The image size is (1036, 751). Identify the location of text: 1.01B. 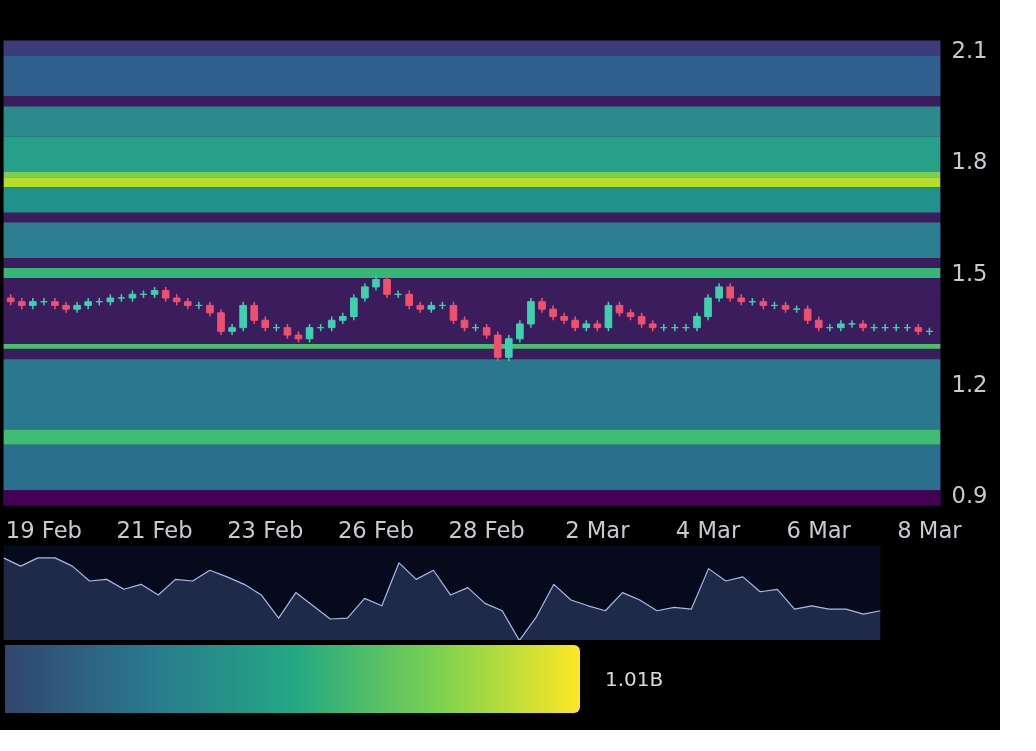
(634, 679).